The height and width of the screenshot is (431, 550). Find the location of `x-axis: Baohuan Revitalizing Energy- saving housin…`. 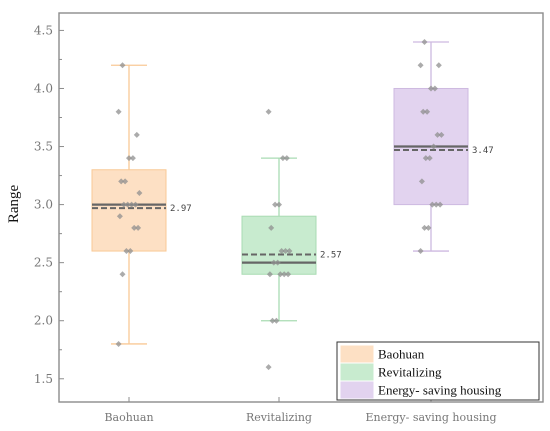

x-axis: Baohuan Revitalizing Energy- saving housin… is located at coordinates (300, 410).